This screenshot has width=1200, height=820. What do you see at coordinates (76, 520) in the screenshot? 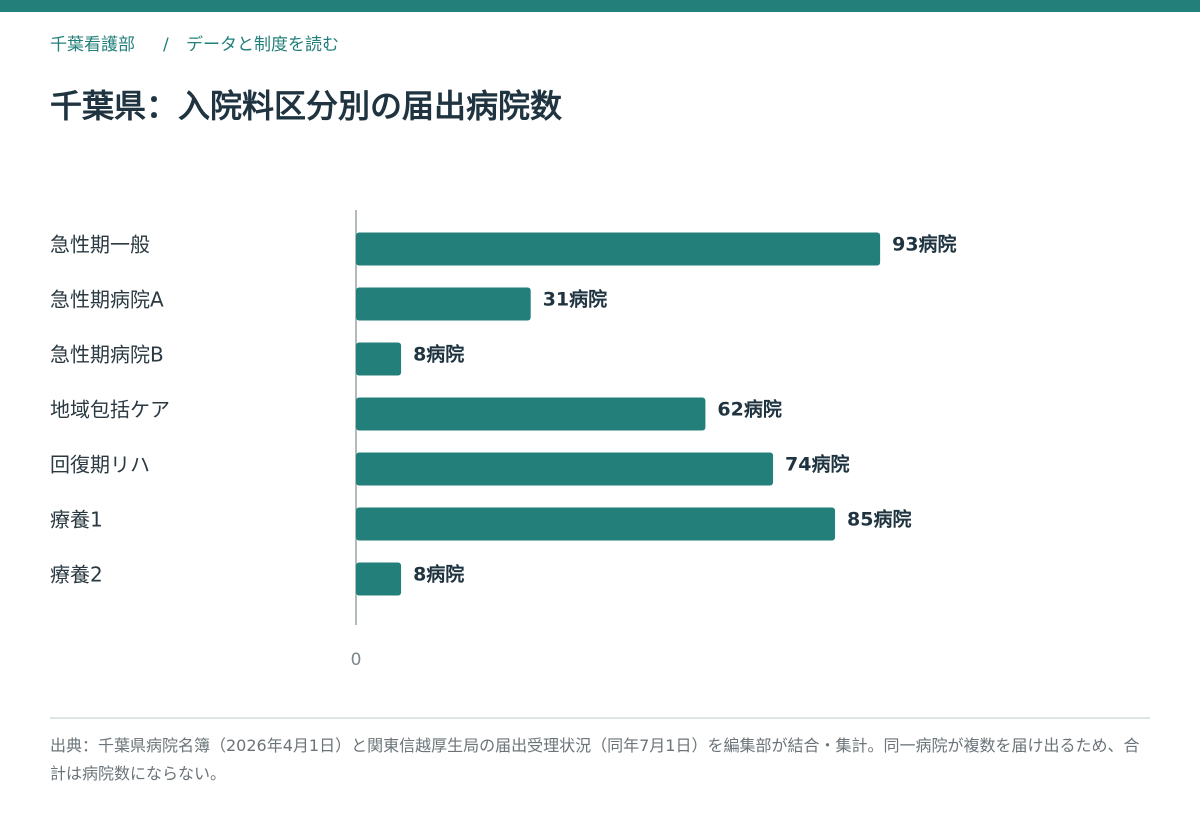
I see `y-tick-label: 療養1` at bounding box center [76, 520].